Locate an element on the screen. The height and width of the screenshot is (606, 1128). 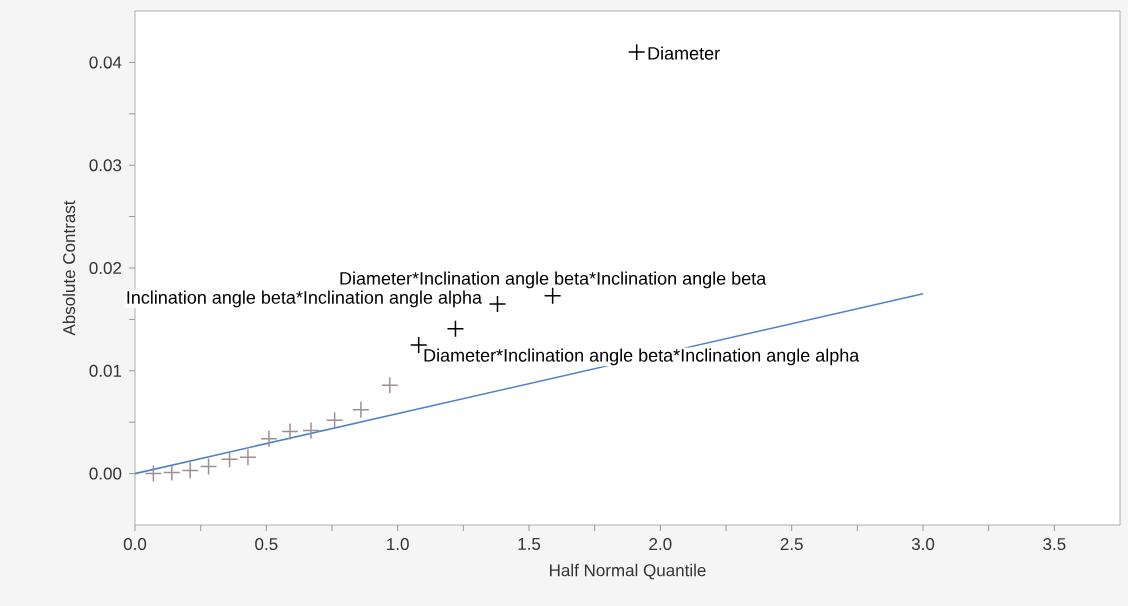
y-tick-label: 0.01 is located at coordinates (105, 370).